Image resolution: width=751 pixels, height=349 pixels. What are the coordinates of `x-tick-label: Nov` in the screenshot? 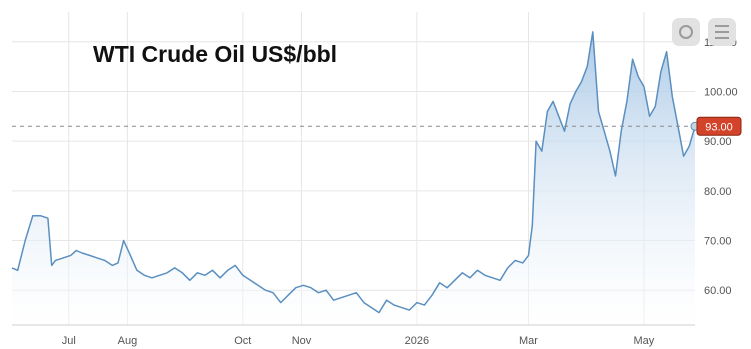 It's located at (302, 341).